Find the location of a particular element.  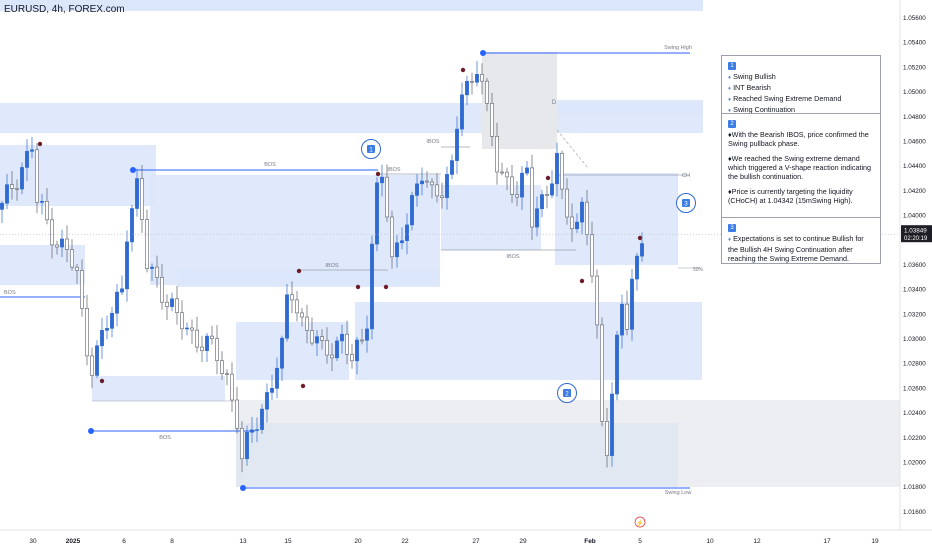

price-tick-label: 1.03600 is located at coordinates (914, 265).